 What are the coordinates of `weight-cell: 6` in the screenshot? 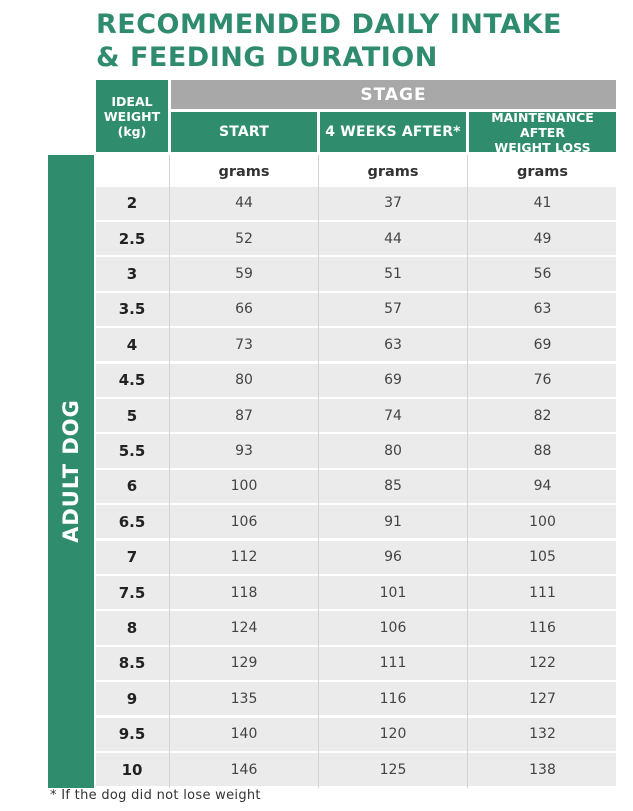 It's located at (132, 486).